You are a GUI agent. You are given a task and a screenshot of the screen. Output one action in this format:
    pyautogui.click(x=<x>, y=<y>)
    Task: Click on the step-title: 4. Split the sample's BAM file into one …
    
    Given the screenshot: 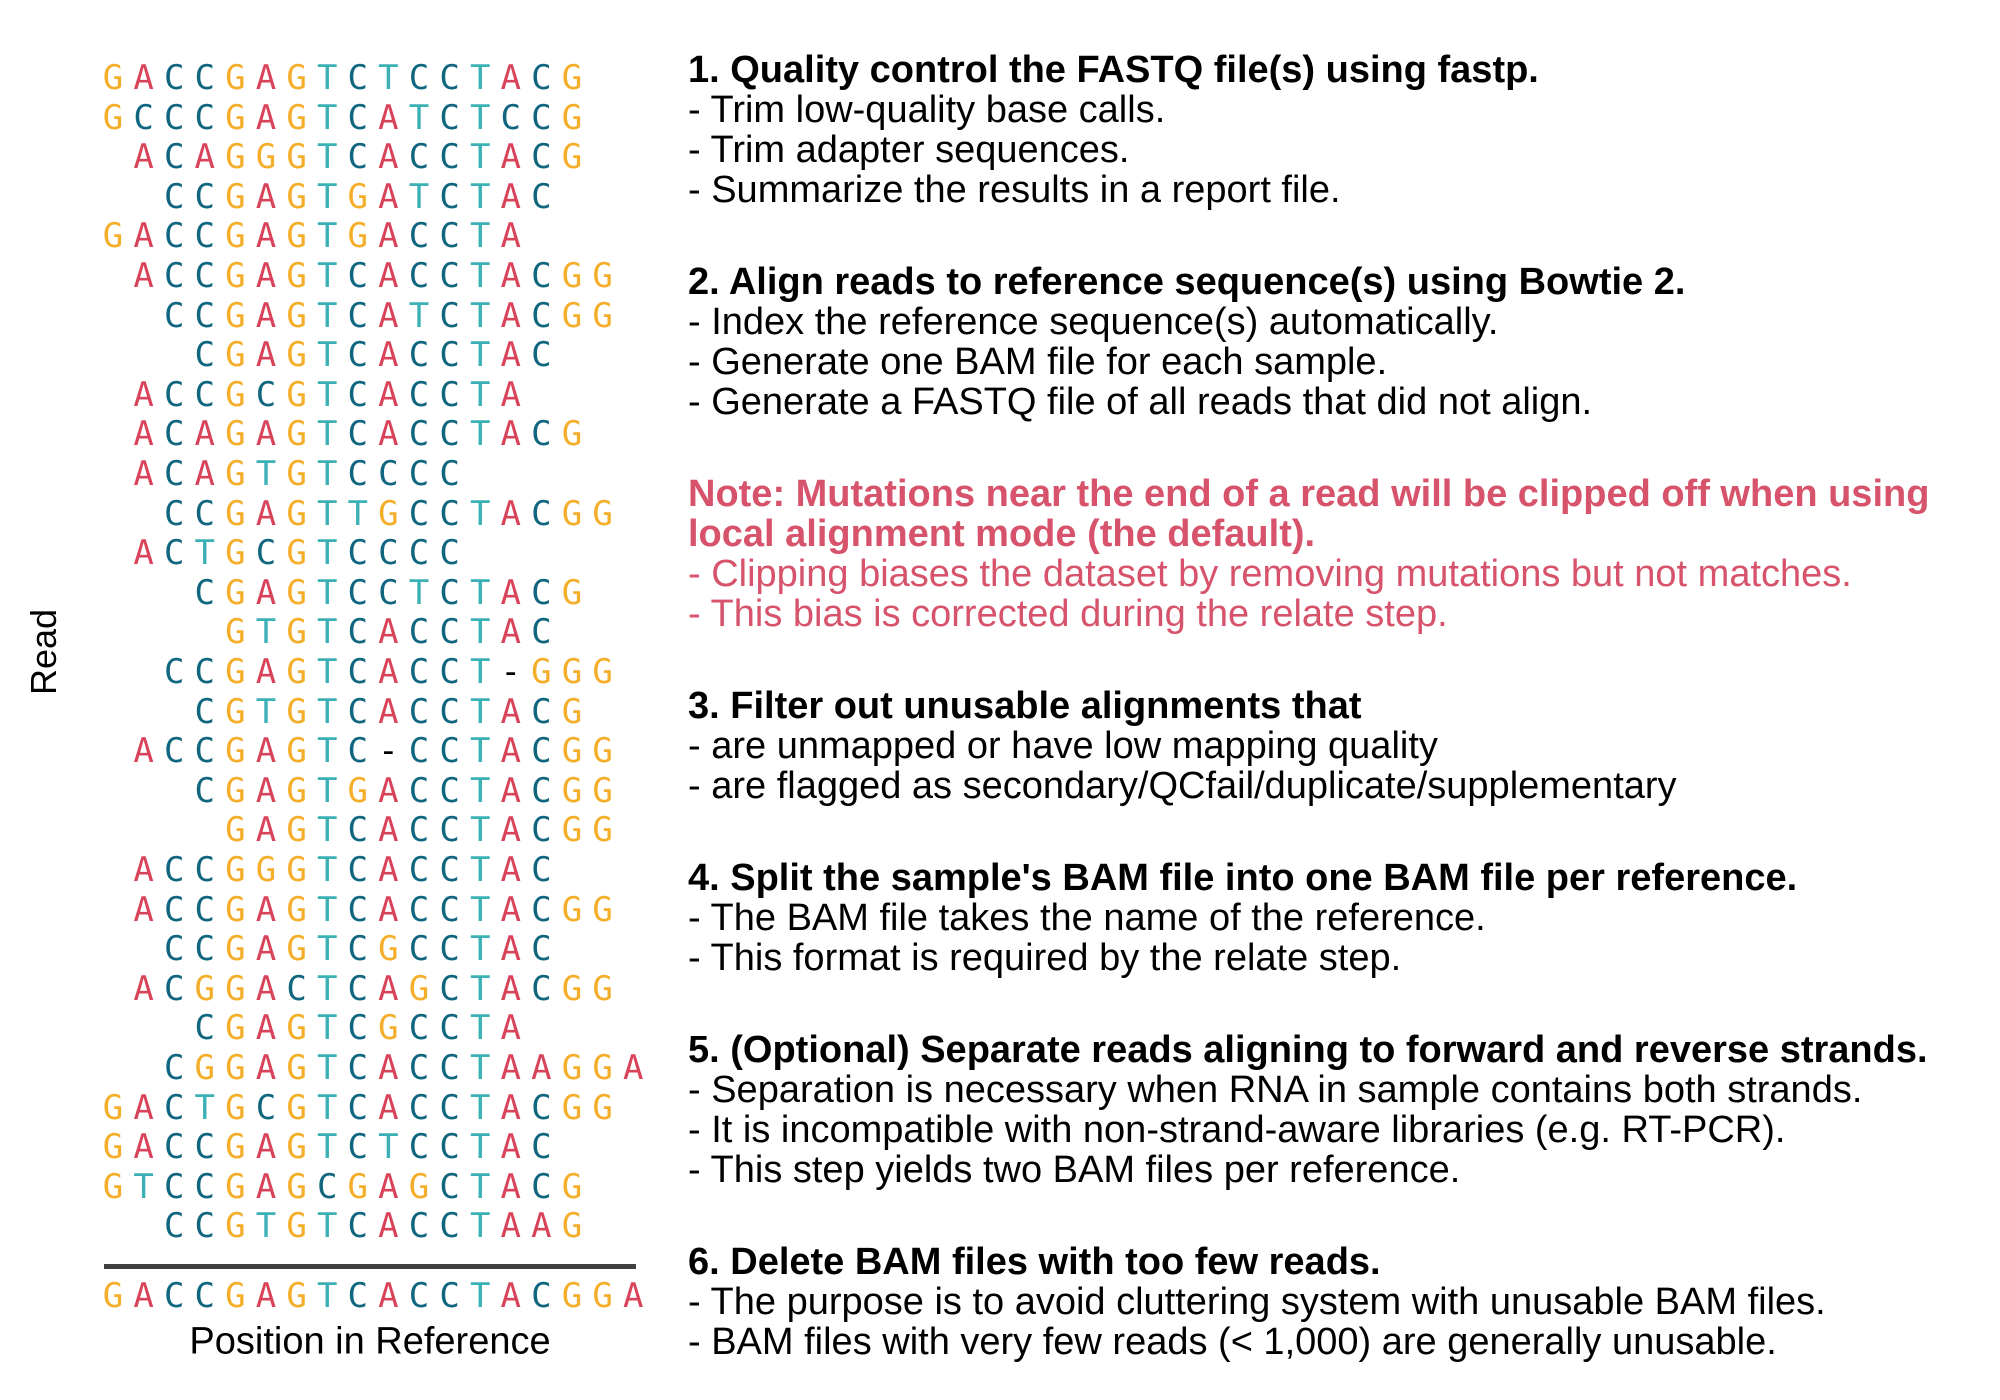 What is the action you would take?
    pyautogui.click(x=1243, y=878)
    